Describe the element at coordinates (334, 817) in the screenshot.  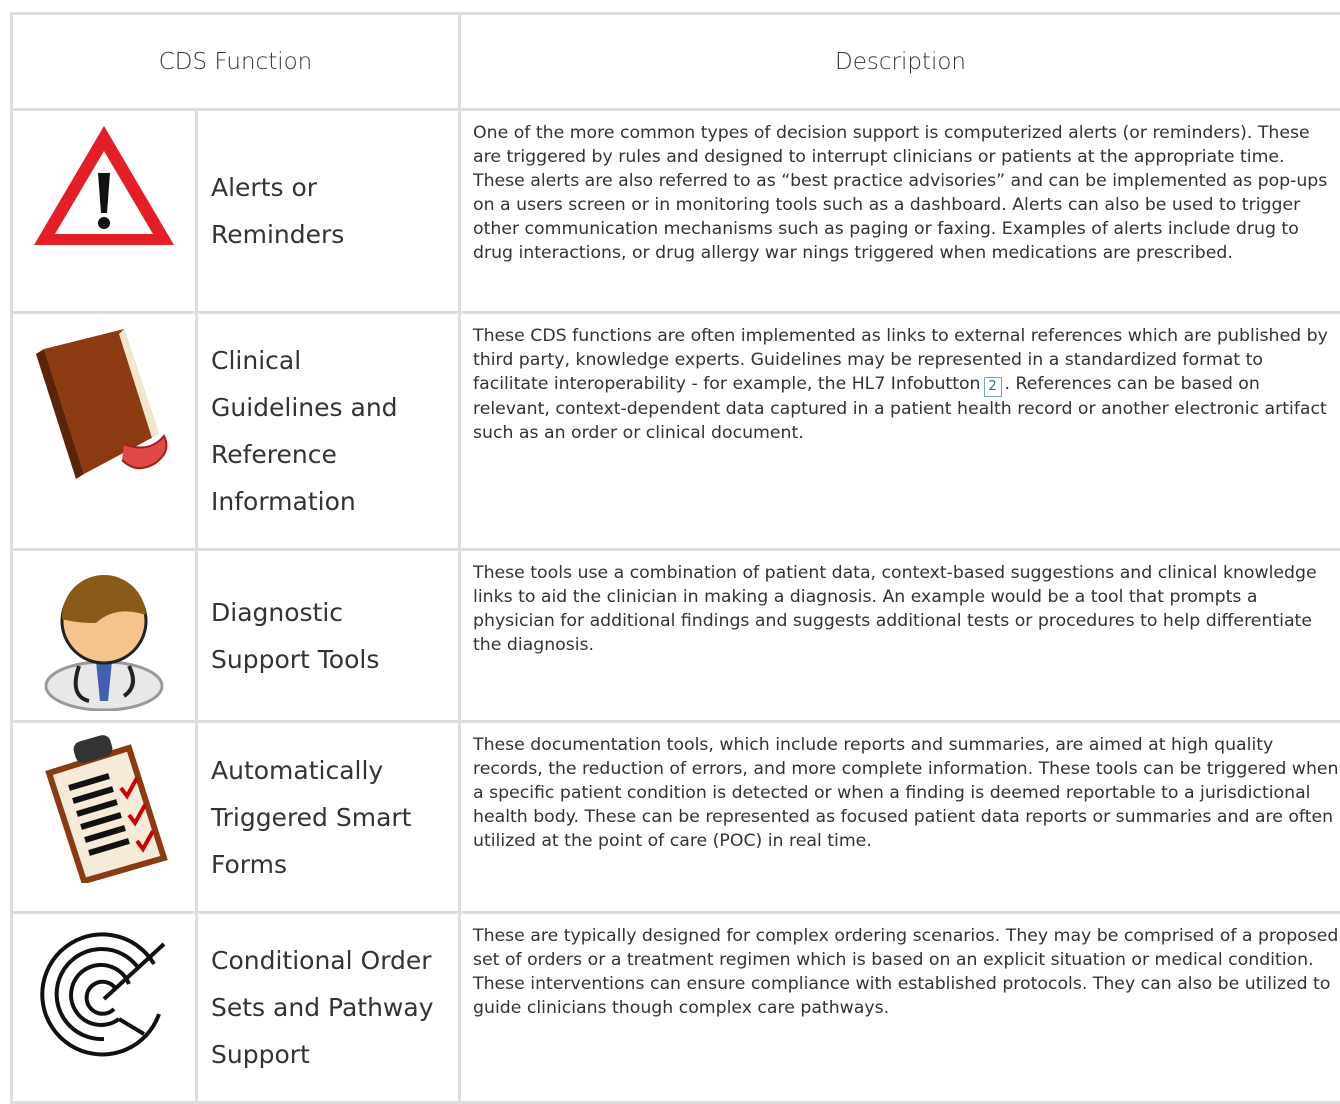
I see `function-line: Triggered Smart` at that location.